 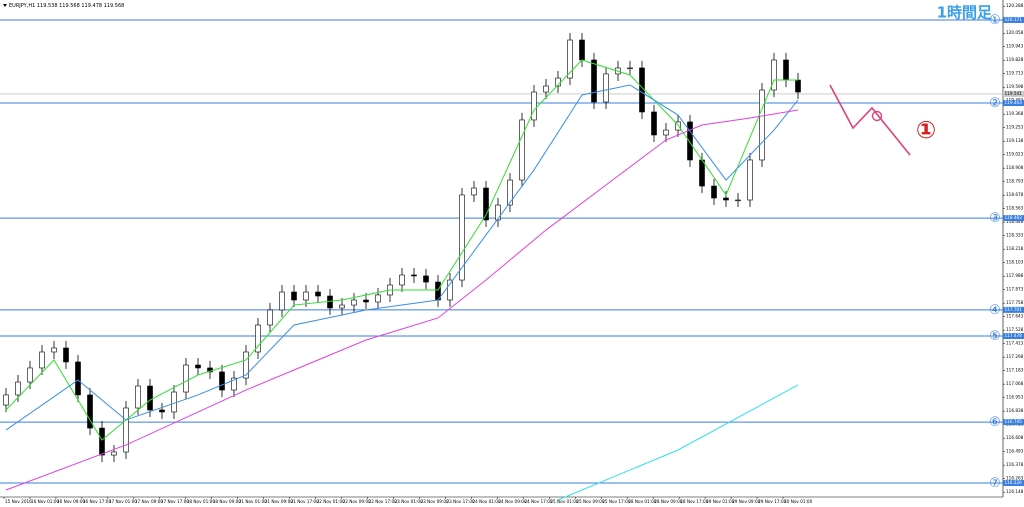 I want to click on y-tick-label: 117.873, so click(x=1015, y=289).